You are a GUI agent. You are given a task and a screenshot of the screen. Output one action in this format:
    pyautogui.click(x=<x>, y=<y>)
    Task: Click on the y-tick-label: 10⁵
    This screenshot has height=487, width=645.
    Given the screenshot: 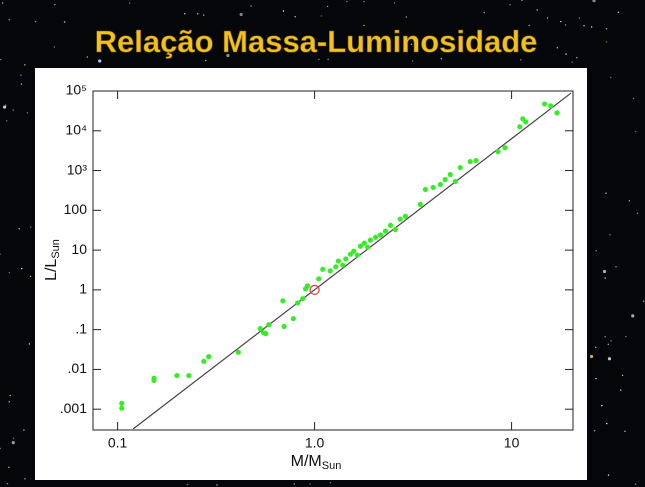 What is the action you would take?
    pyautogui.click(x=76, y=90)
    